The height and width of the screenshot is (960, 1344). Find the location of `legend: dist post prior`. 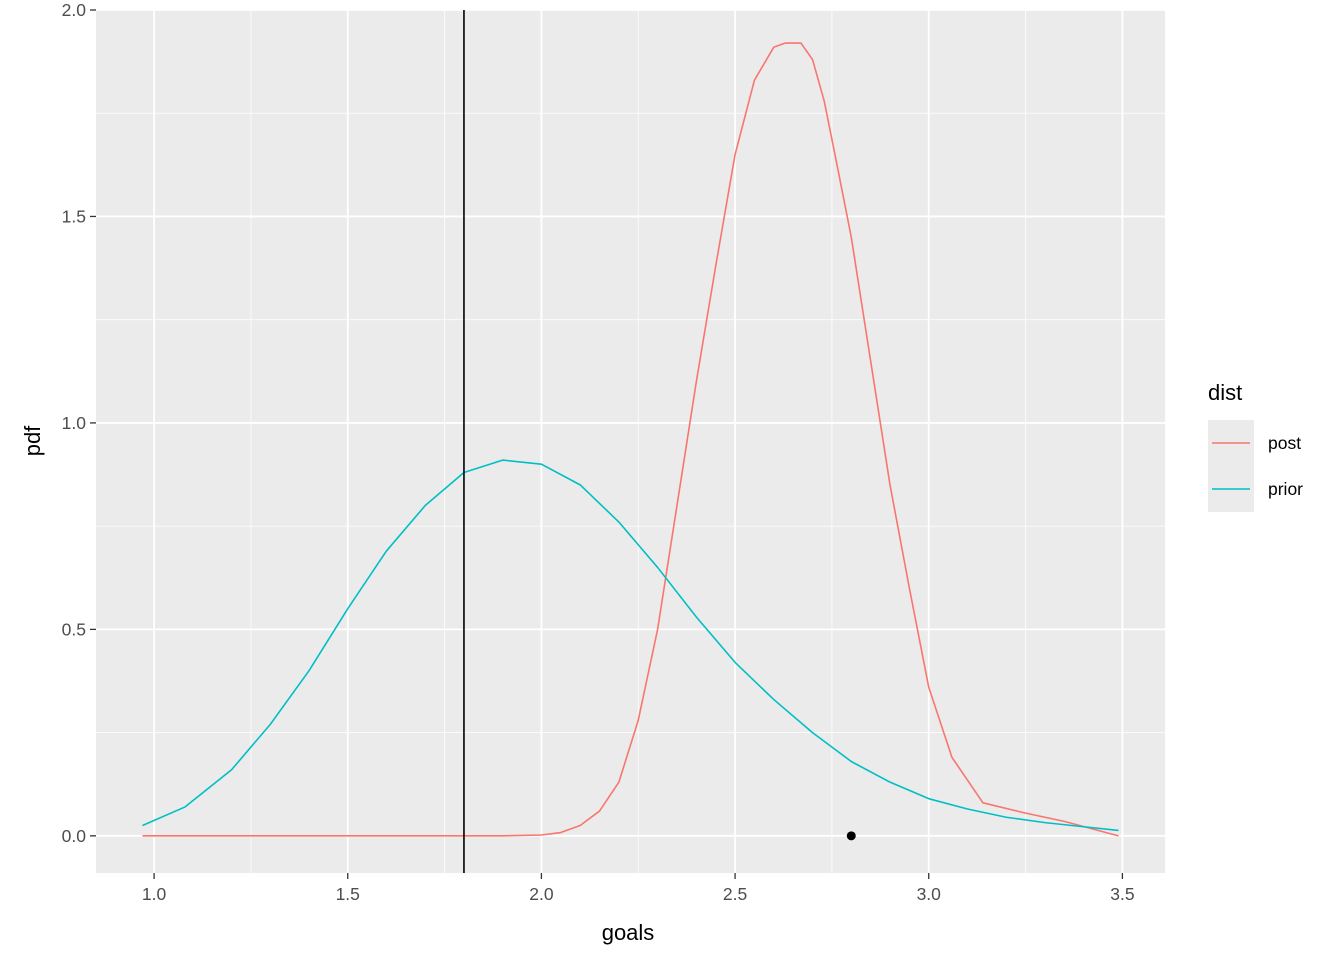

legend: dist post prior is located at coordinates (1255, 446).